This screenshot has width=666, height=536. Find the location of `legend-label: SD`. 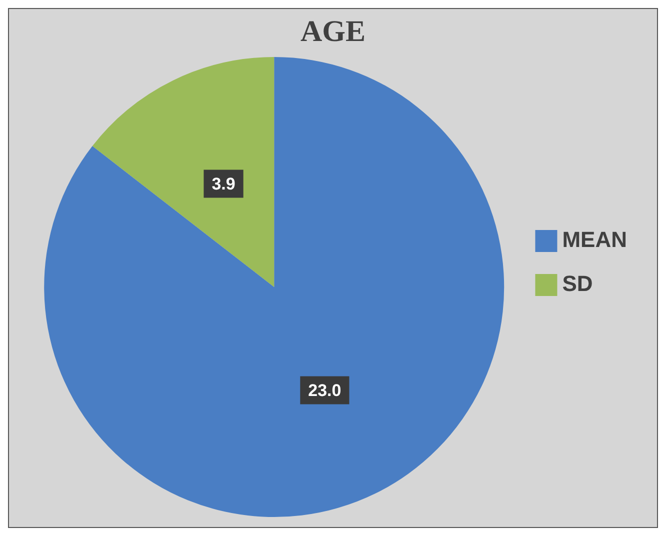

legend-label: SD is located at coordinates (577, 283).